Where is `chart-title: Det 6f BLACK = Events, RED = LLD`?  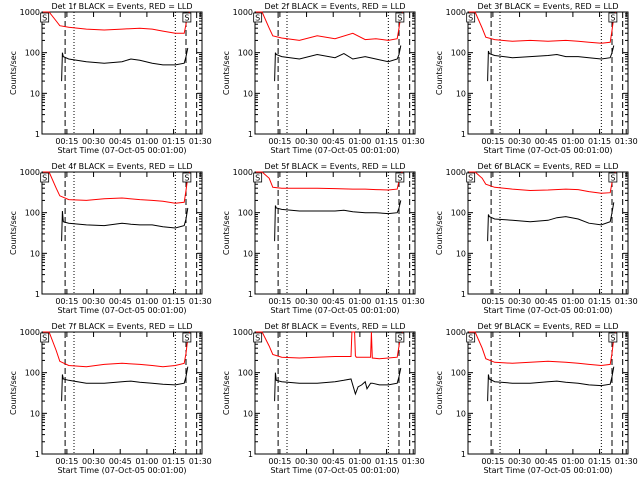
chart-title: Det 6f BLACK = Events, RED = LLD is located at coordinates (547, 166).